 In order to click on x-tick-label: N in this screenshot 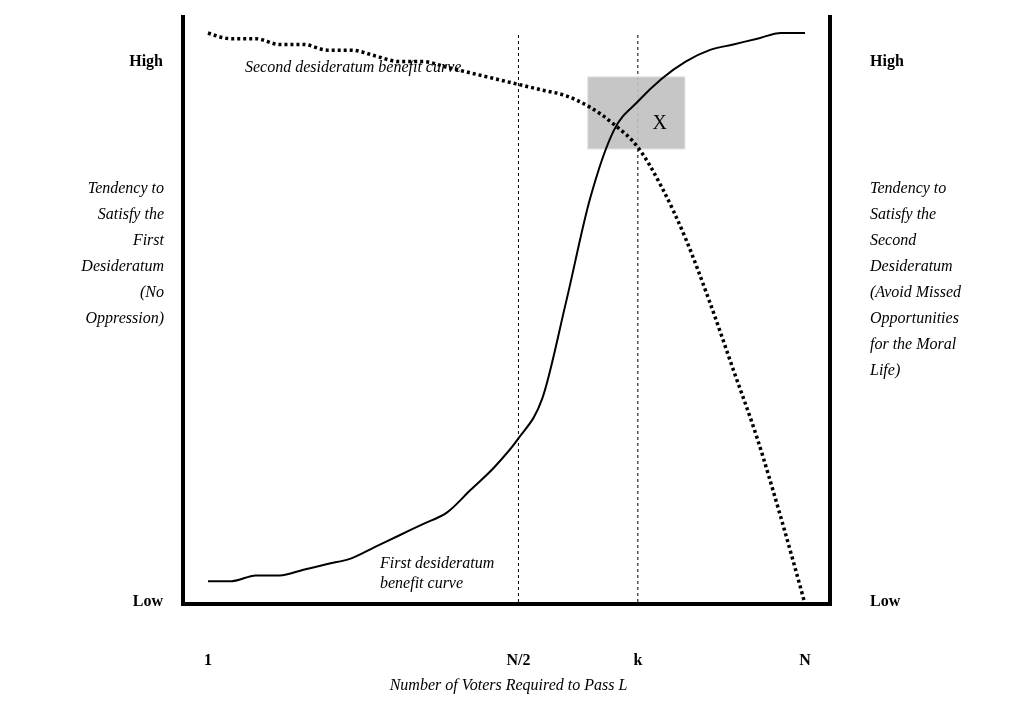, I will do `click(805, 659)`.